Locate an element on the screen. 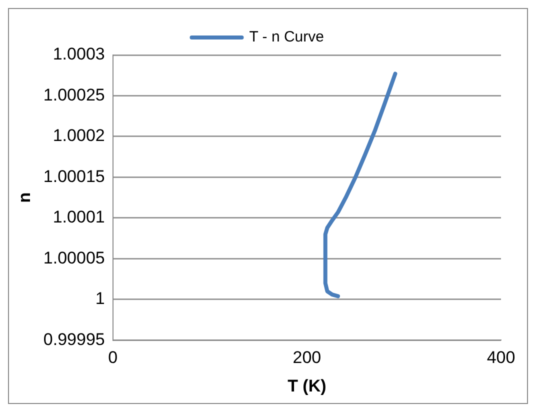 This screenshot has height=414, width=538. y-tick-label: 1.0001 is located at coordinates (78, 216).